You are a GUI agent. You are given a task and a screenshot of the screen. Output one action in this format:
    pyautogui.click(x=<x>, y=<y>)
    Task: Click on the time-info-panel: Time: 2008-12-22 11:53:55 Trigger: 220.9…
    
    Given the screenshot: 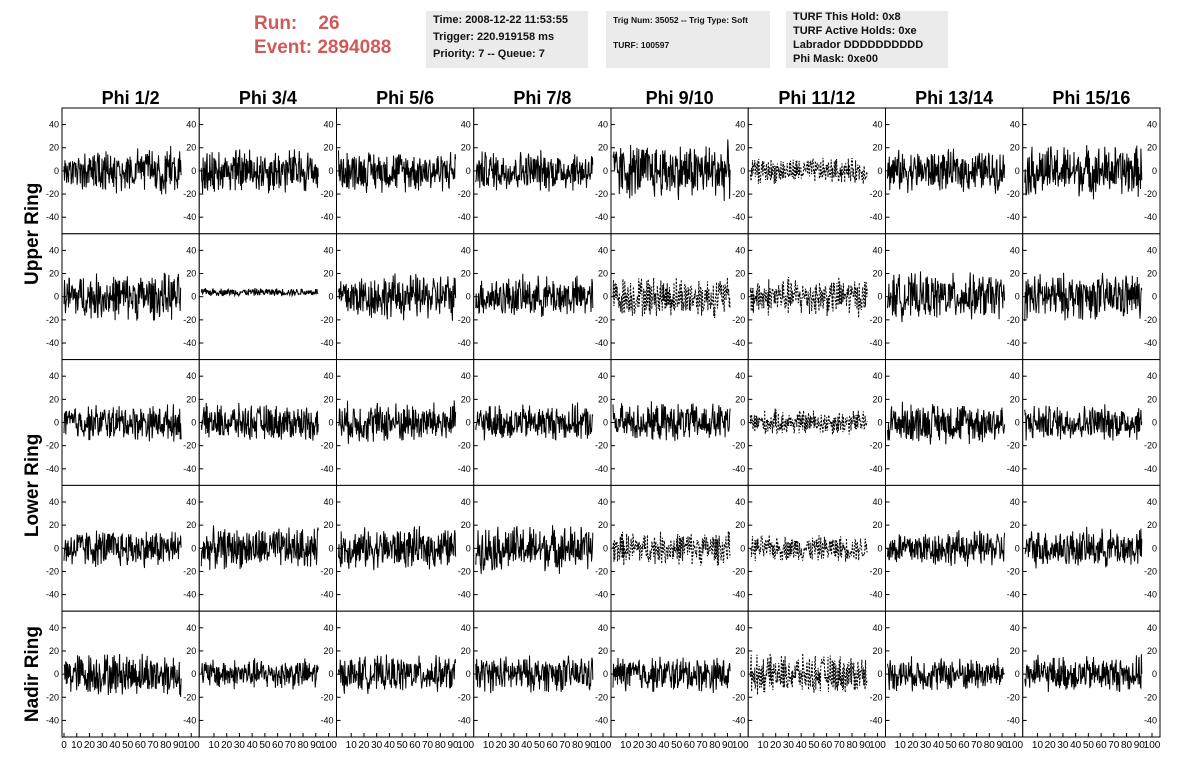 What is the action you would take?
    pyautogui.click(x=507, y=39)
    